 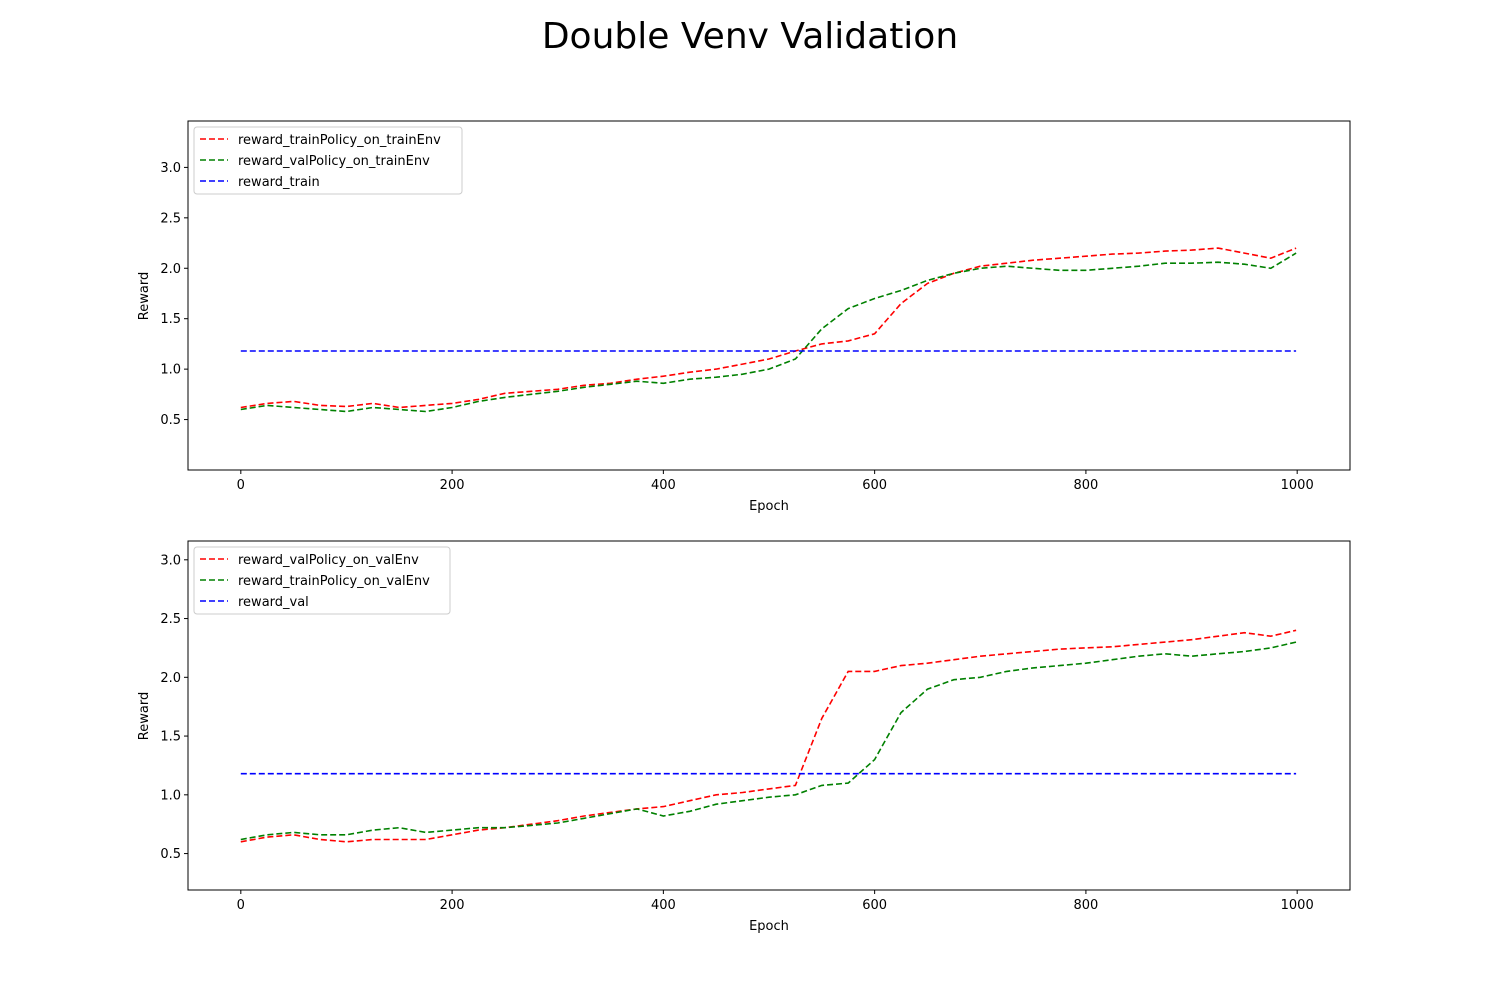 What do you see at coordinates (328, 560) in the screenshot?
I see `legend-label: reward_valPolicy_on_valEnv` at bounding box center [328, 560].